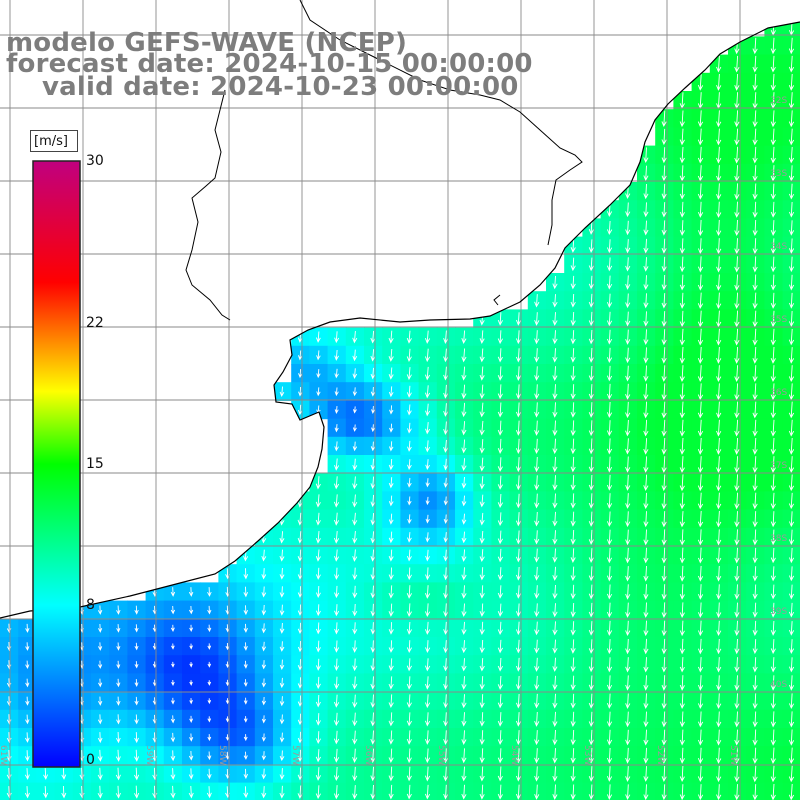  What do you see at coordinates (90, 760) in the screenshot?
I see `colorbar-tick-0: 0` at bounding box center [90, 760].